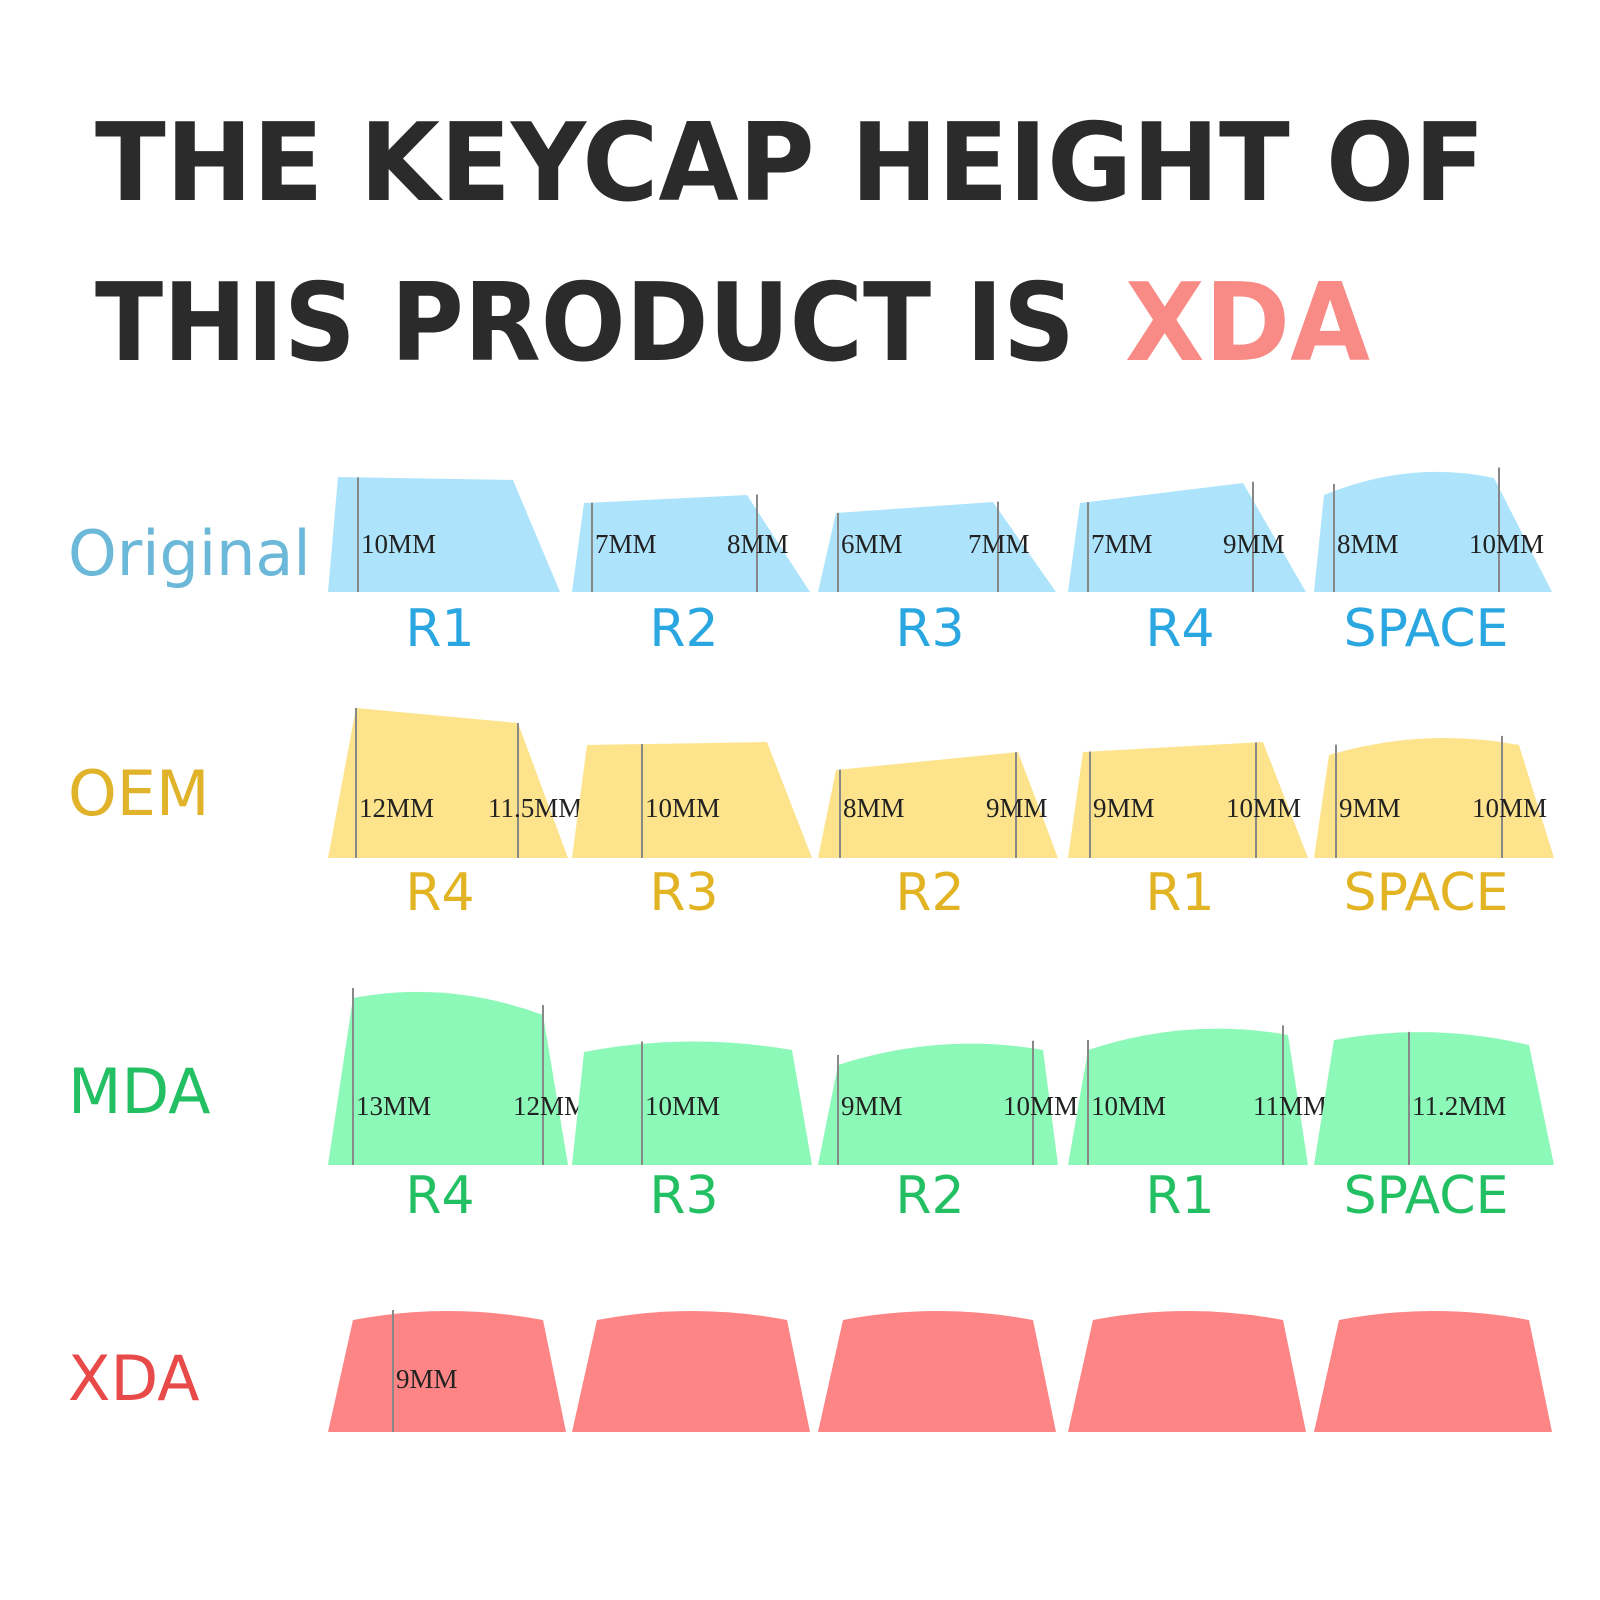 This screenshot has width=1600, height=1600. I want to click on profile-name: MDA, so click(139, 1091).